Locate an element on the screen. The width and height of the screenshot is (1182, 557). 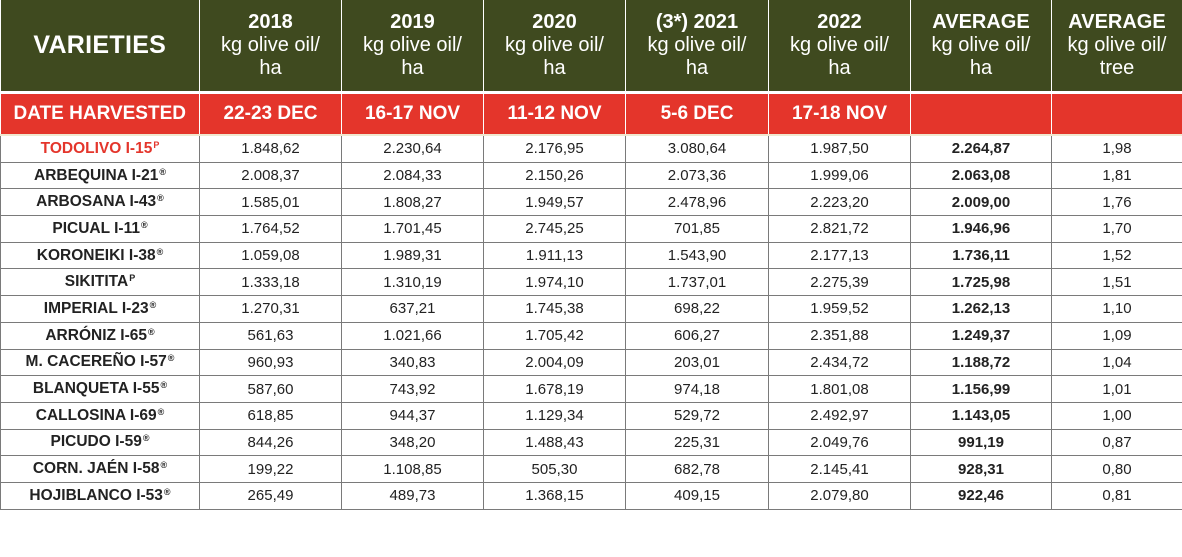
yield-cell: 743,92 is located at coordinates (412, 389).